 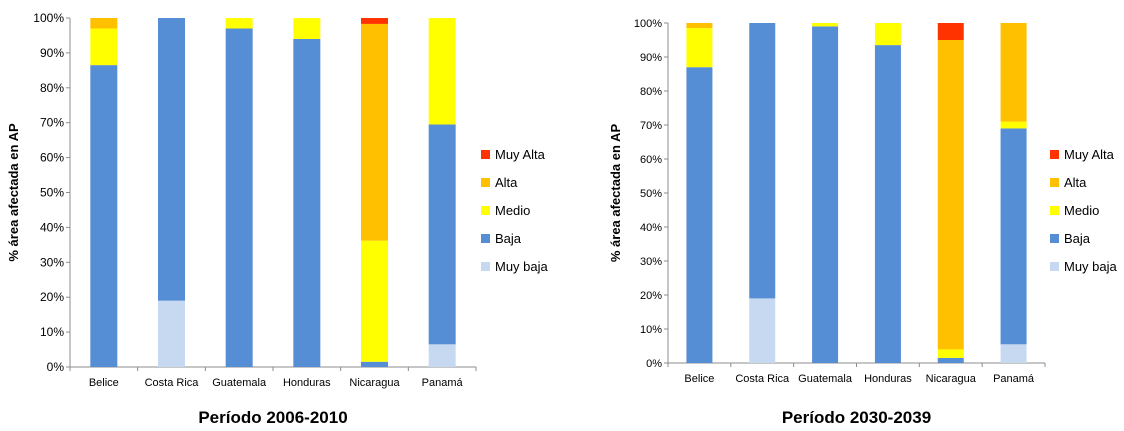 I want to click on chart-title: Período 2030-2039, so click(x=856, y=417).